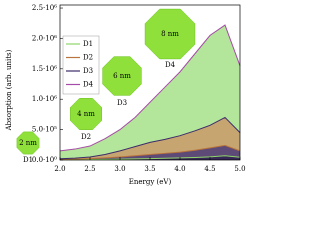 The width and height of the screenshot is (320, 240). What do you see at coordinates (81, 65) in the screenshot?
I see `legend-box` at bounding box center [81, 65].